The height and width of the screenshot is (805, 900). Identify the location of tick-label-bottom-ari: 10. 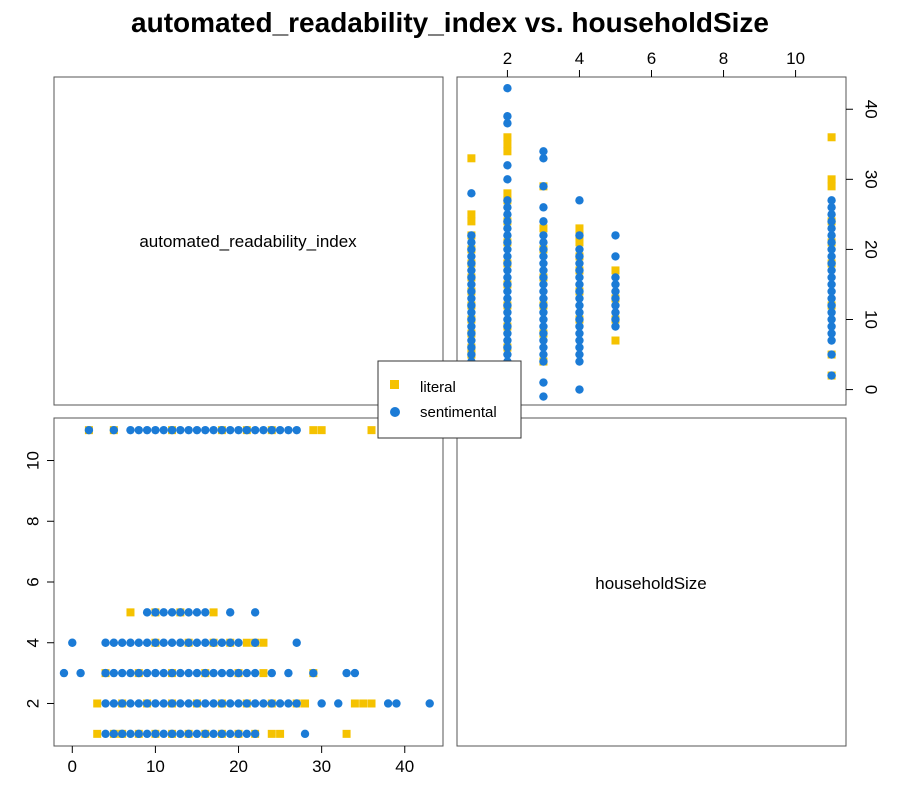
(155, 766).